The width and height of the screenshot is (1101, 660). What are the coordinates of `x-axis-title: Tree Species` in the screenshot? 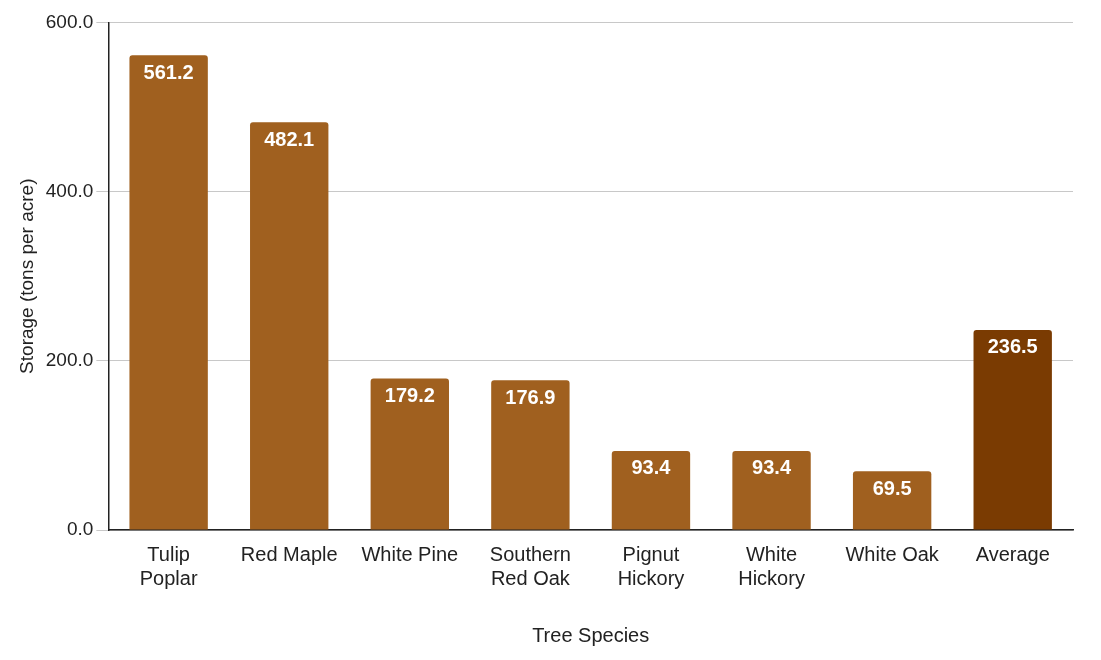 It's located at (591, 634).